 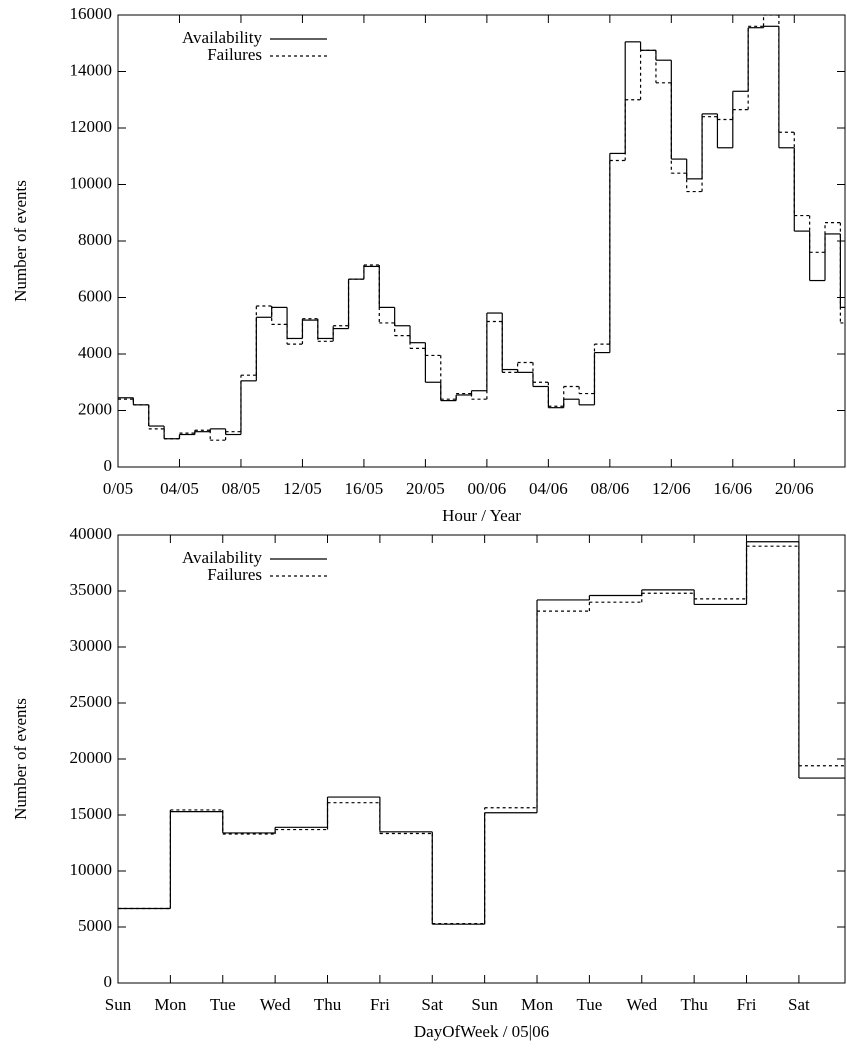 What do you see at coordinates (91, 589) in the screenshot?
I see `y-tick-label: 35000` at bounding box center [91, 589].